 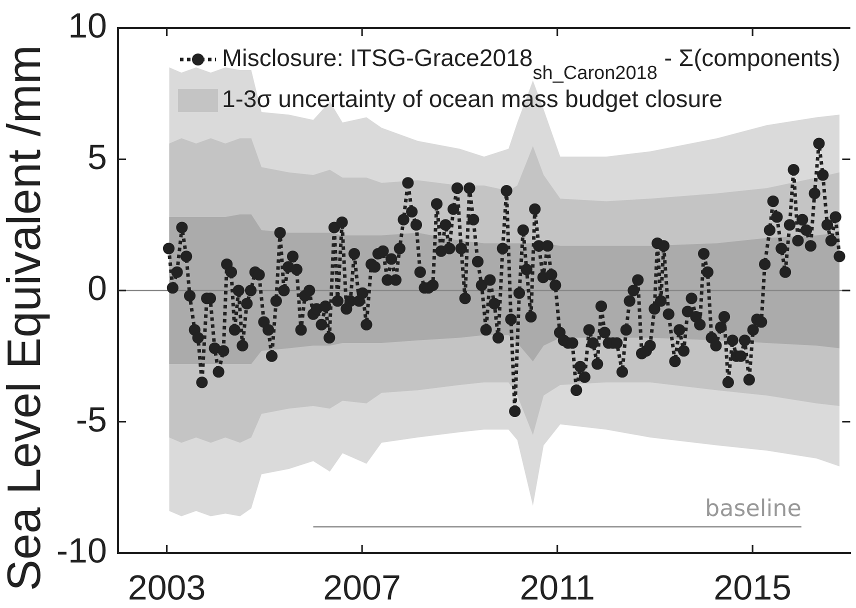 What do you see at coordinates (362, 588) in the screenshot?
I see `x-tick-label: 2007` at bounding box center [362, 588].